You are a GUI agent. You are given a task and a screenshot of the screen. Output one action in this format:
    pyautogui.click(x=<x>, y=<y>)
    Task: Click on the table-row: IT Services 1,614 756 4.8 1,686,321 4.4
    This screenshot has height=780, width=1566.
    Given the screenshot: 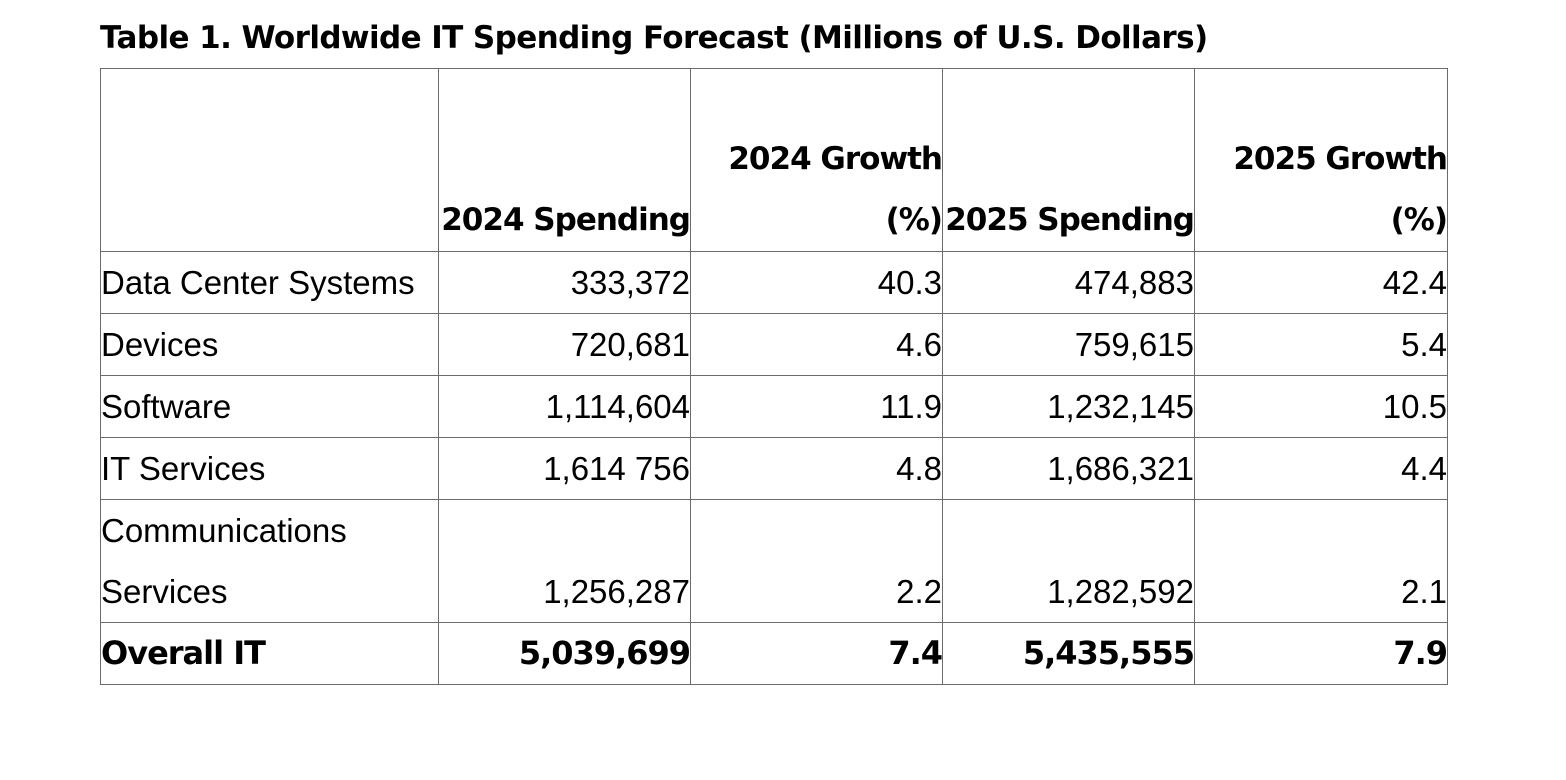 What is the action you would take?
    pyautogui.click(x=774, y=468)
    